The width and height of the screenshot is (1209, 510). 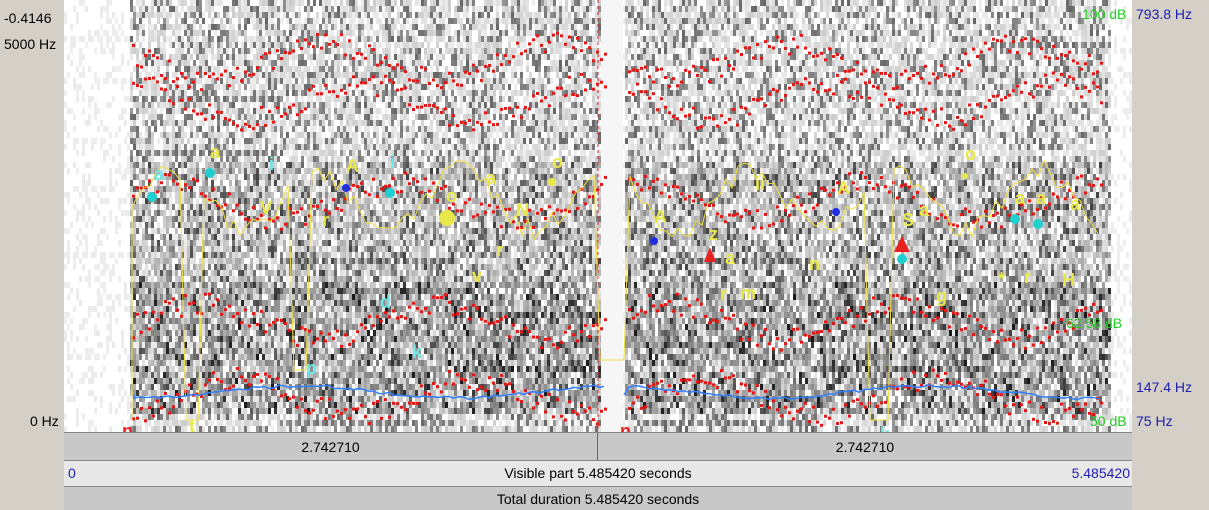 What do you see at coordinates (385, 302) in the screenshot?
I see `annotation-label: d` at bounding box center [385, 302].